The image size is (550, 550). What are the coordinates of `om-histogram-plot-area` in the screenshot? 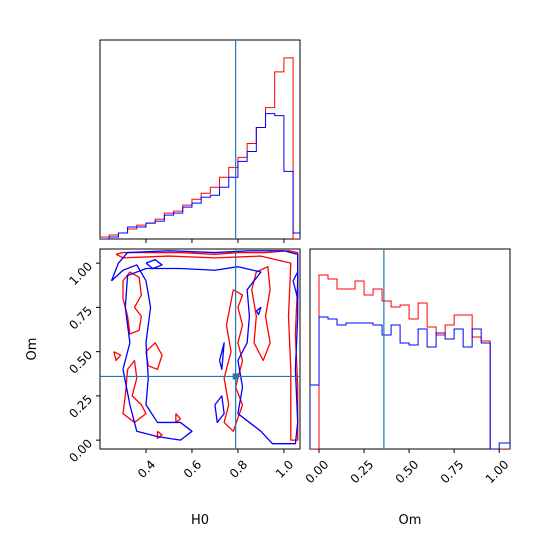 It's located at (410, 361).